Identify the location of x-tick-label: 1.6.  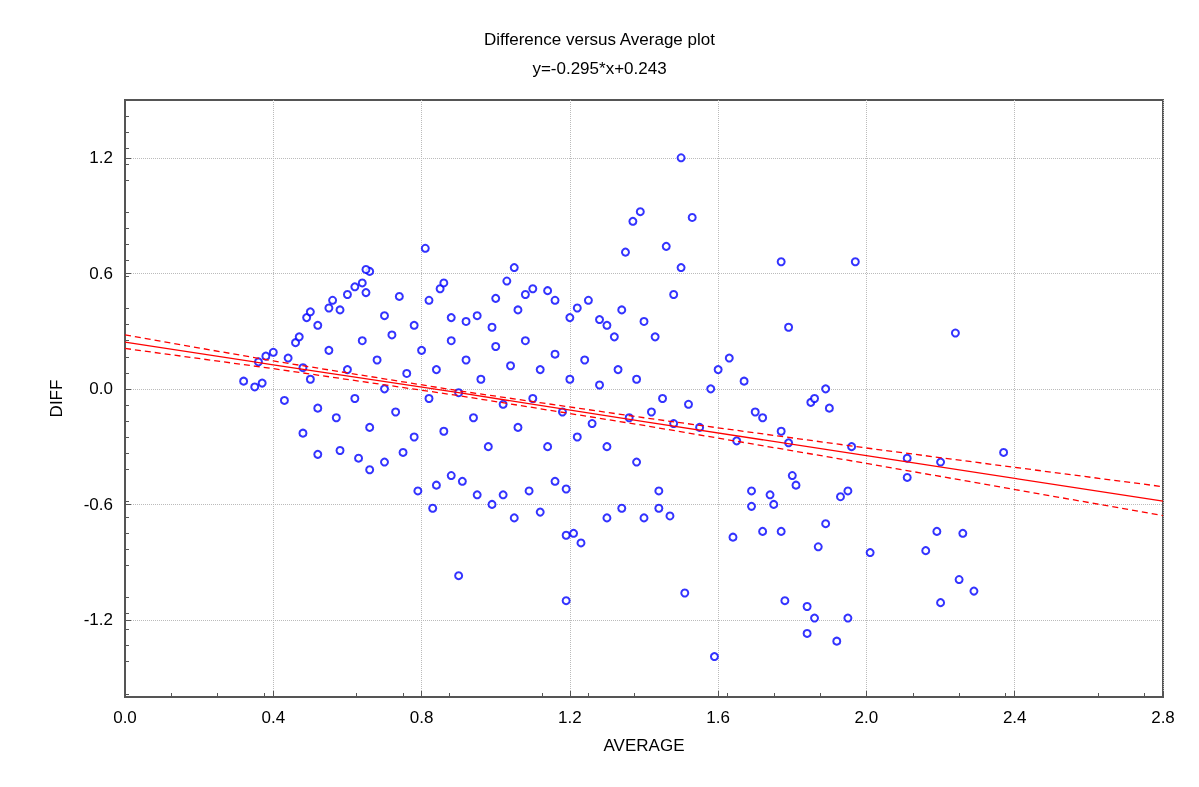
(718, 717).